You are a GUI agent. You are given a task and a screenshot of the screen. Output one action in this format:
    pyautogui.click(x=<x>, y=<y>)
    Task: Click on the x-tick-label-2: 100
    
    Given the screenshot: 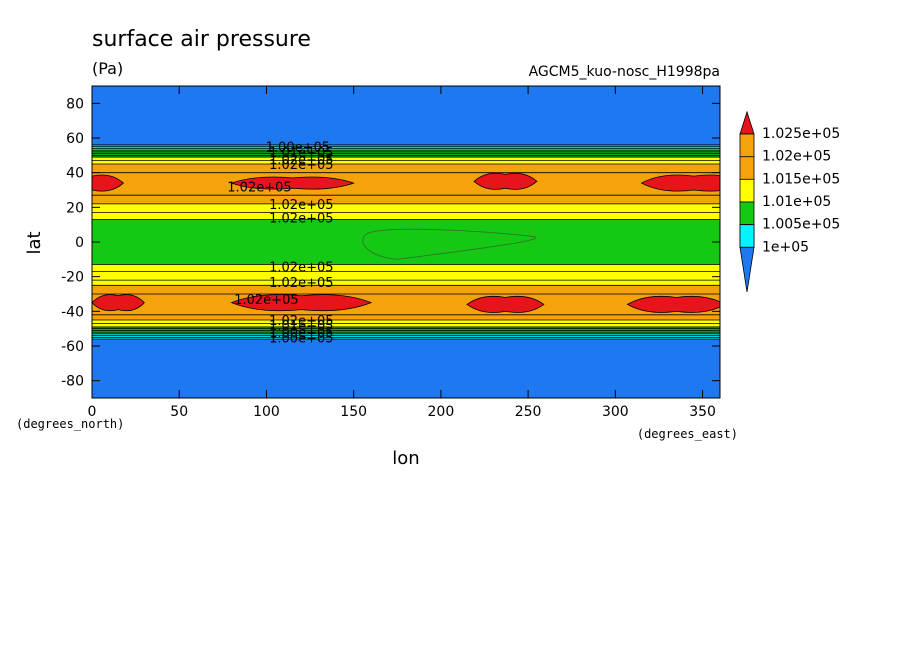 What is the action you would take?
    pyautogui.click(x=266, y=412)
    